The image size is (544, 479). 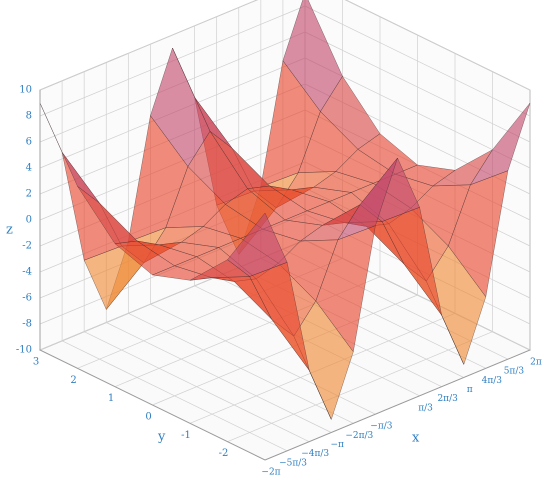 I want to click on y-tick-label: 2, so click(x=73, y=380).